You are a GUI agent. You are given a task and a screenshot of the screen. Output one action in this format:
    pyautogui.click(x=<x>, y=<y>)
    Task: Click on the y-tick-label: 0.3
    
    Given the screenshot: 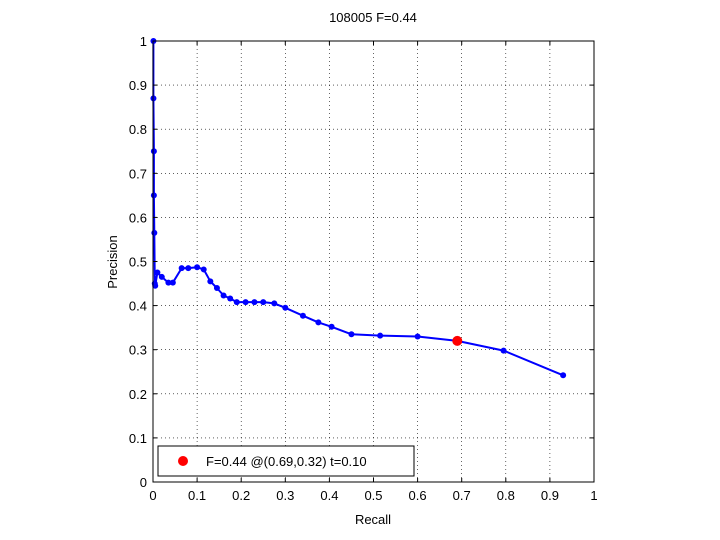 What is the action you would take?
    pyautogui.click(x=138, y=350)
    